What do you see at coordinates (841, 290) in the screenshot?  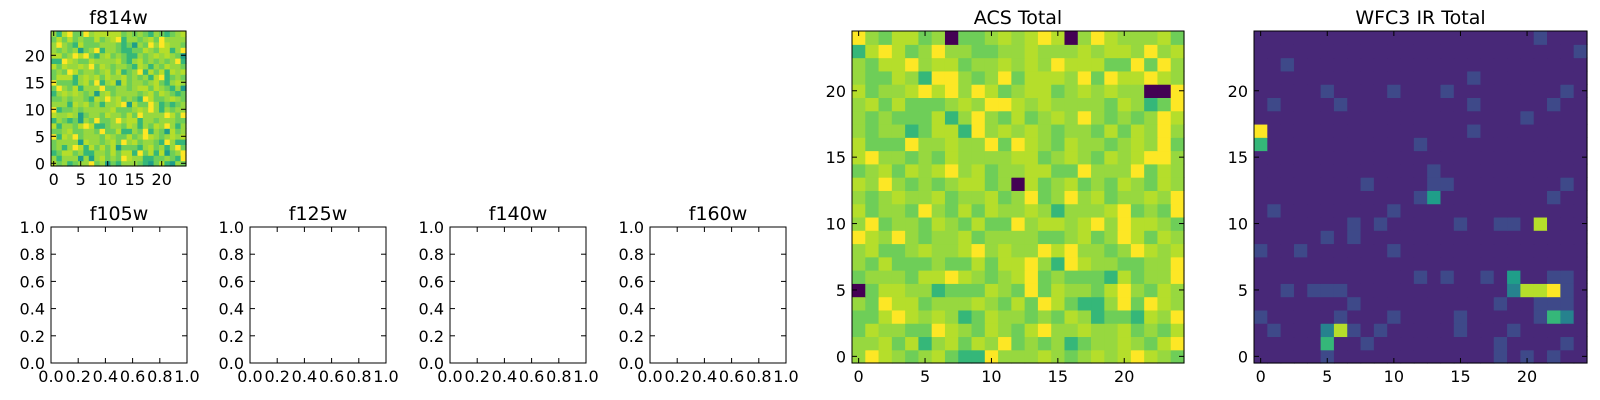 I see `acs-total-y-tick-label: 5` at bounding box center [841, 290].